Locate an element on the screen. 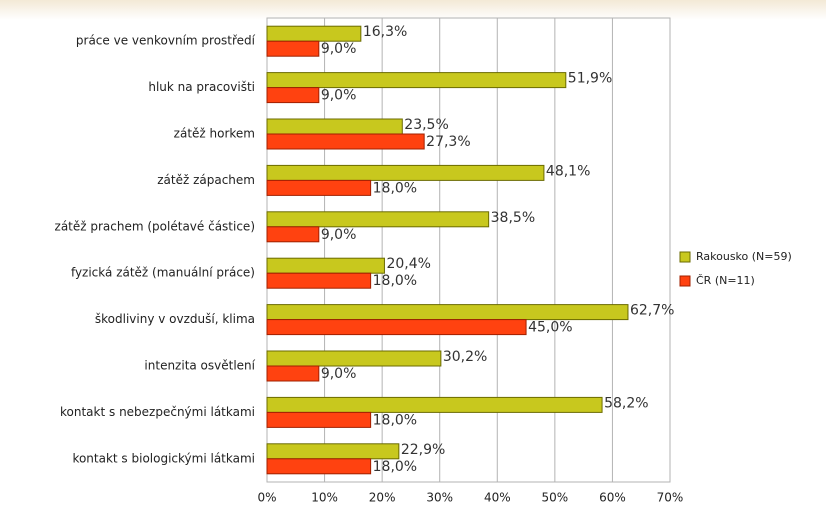 This screenshot has width=826, height=512. category-label: škodliviny v ovzduší, klima is located at coordinates (175, 319).